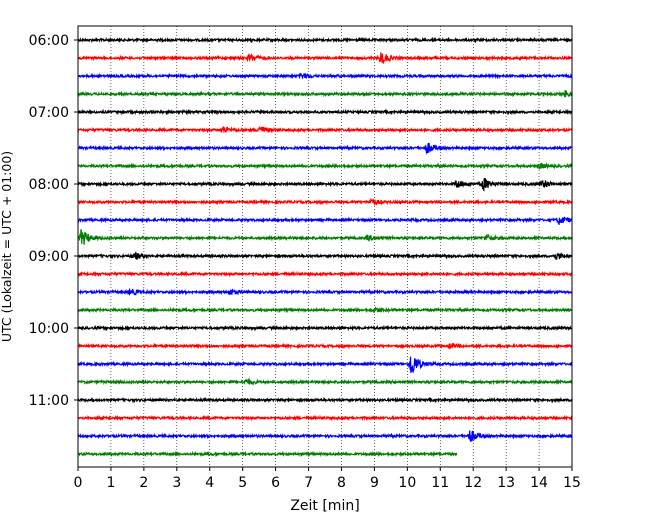  What do you see at coordinates (539, 483) in the screenshot?
I see `x-tick-label: 14` at bounding box center [539, 483].